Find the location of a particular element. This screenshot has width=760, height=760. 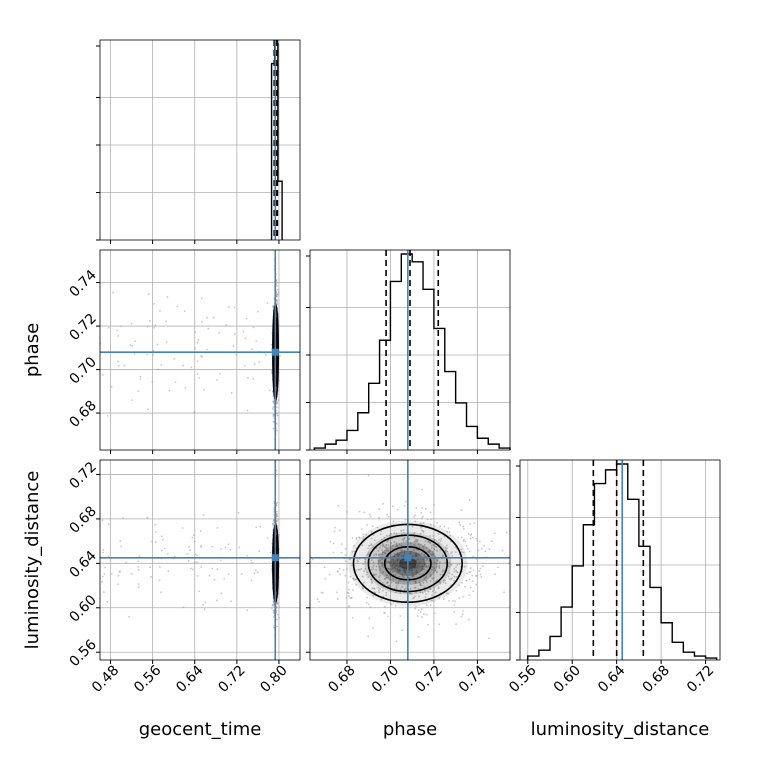

truth-marker is located at coordinates (275, 558).